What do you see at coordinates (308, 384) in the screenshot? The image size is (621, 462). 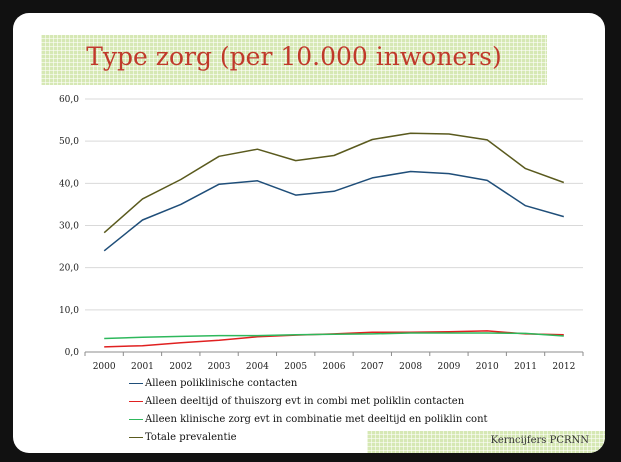 I see `legend-item: Alleen poliklinische contacten` at bounding box center [308, 384].